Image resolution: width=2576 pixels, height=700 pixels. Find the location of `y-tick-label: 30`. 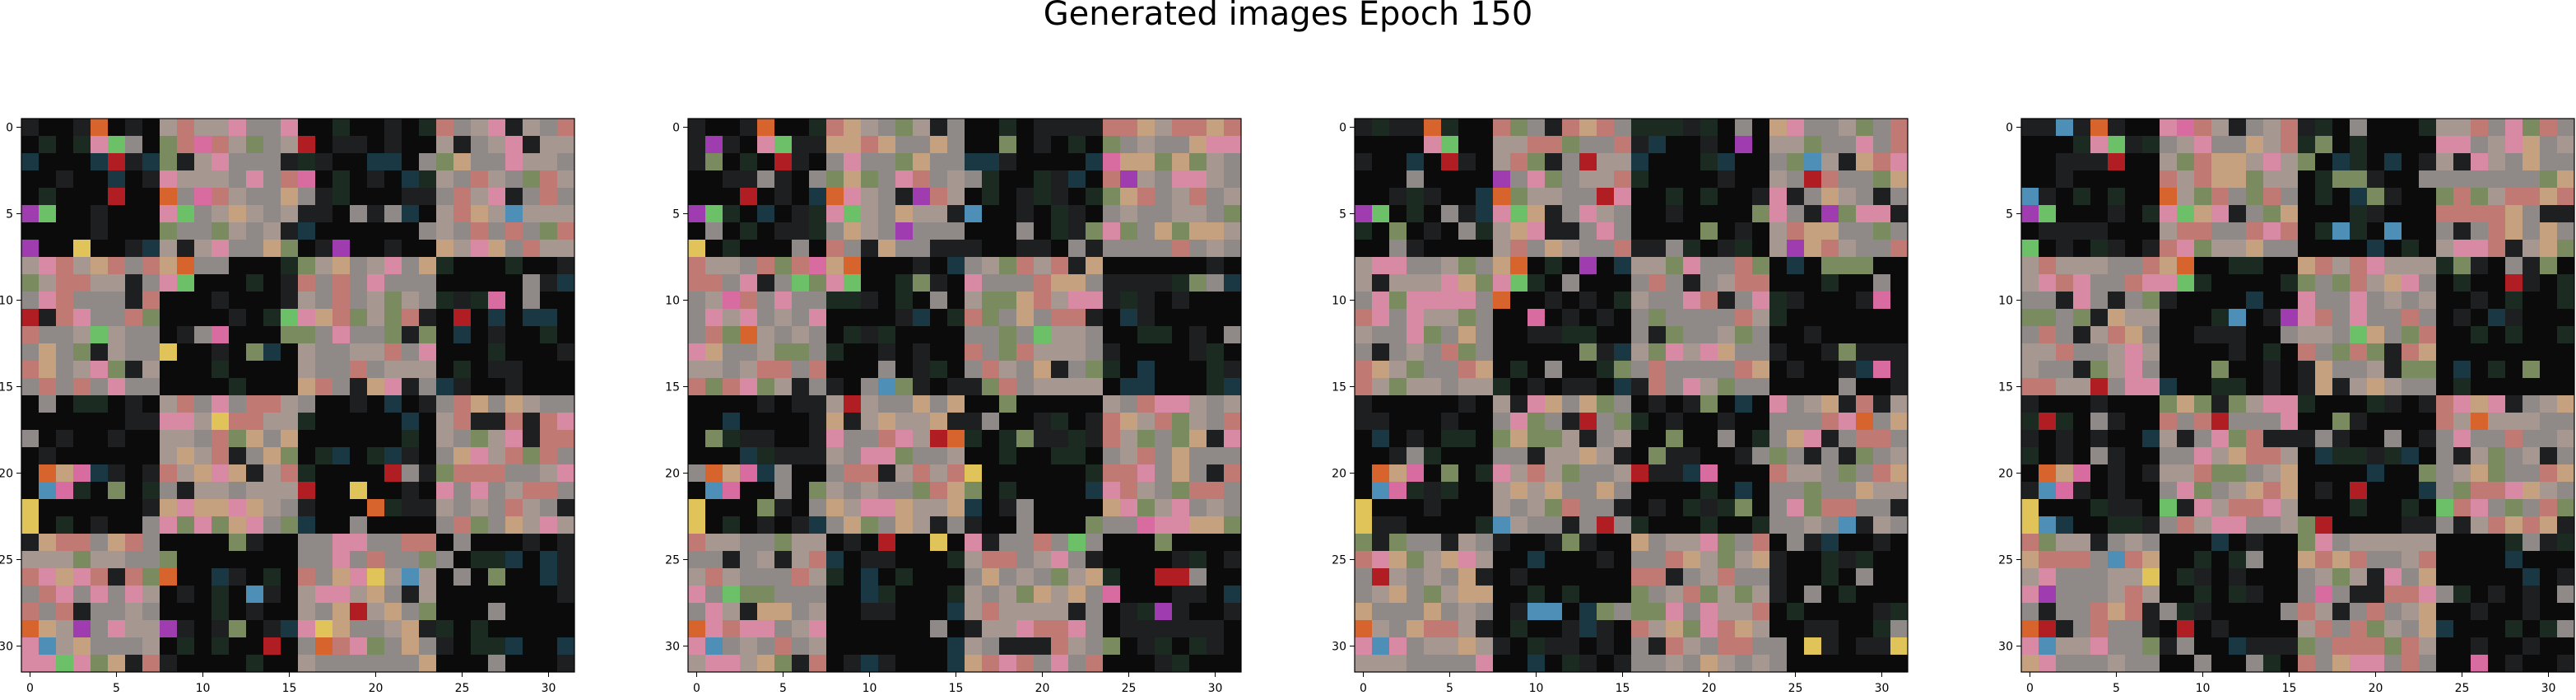

y-tick-label: 30 is located at coordinates (6, 647).